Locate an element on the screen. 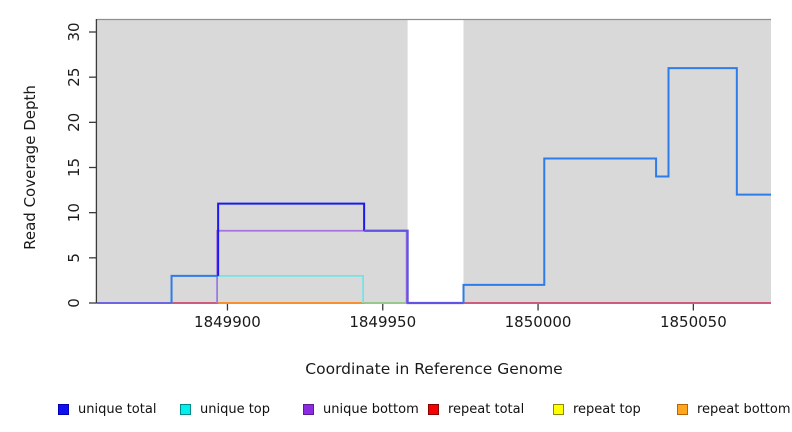 The height and width of the screenshot is (432, 792). x-tick-label: 1850000 is located at coordinates (538, 322).